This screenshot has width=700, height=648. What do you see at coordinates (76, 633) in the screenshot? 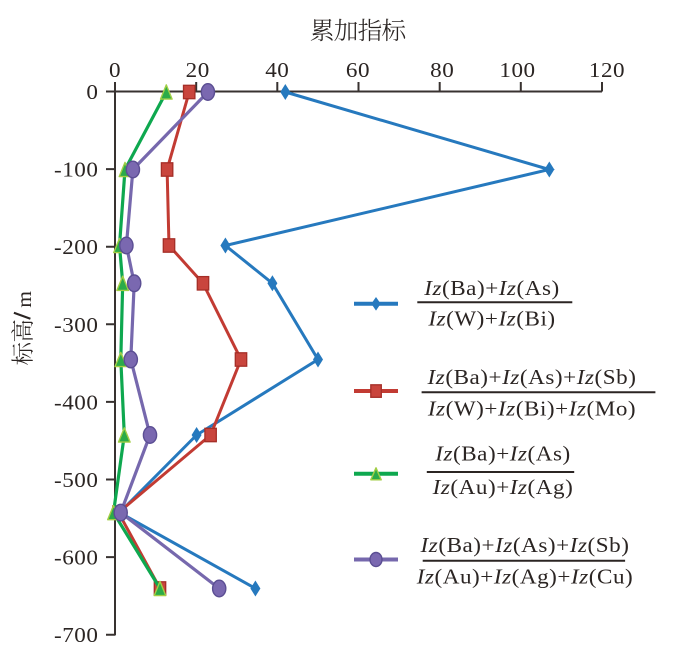
I see `svg-text: -700` at bounding box center [76, 633].